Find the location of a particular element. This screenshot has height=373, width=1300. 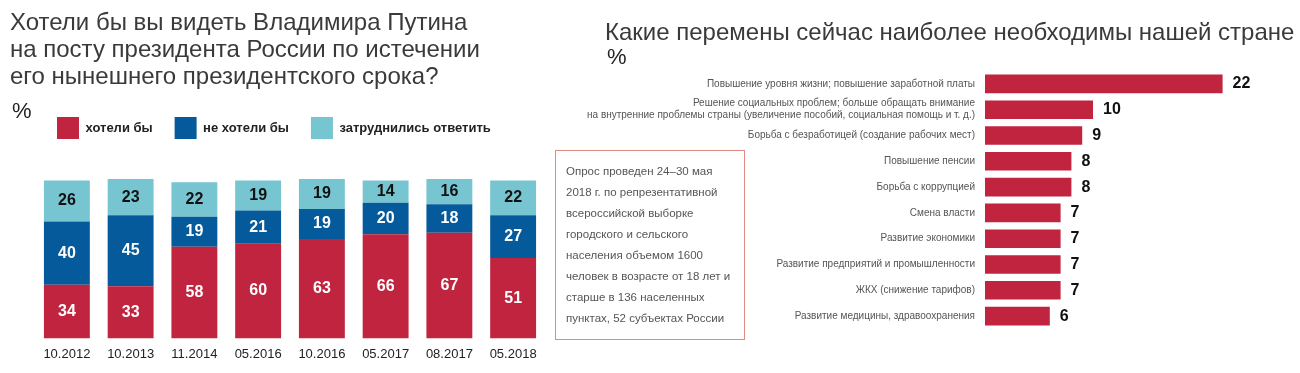

legend-label: хотели бы is located at coordinates (119, 127).